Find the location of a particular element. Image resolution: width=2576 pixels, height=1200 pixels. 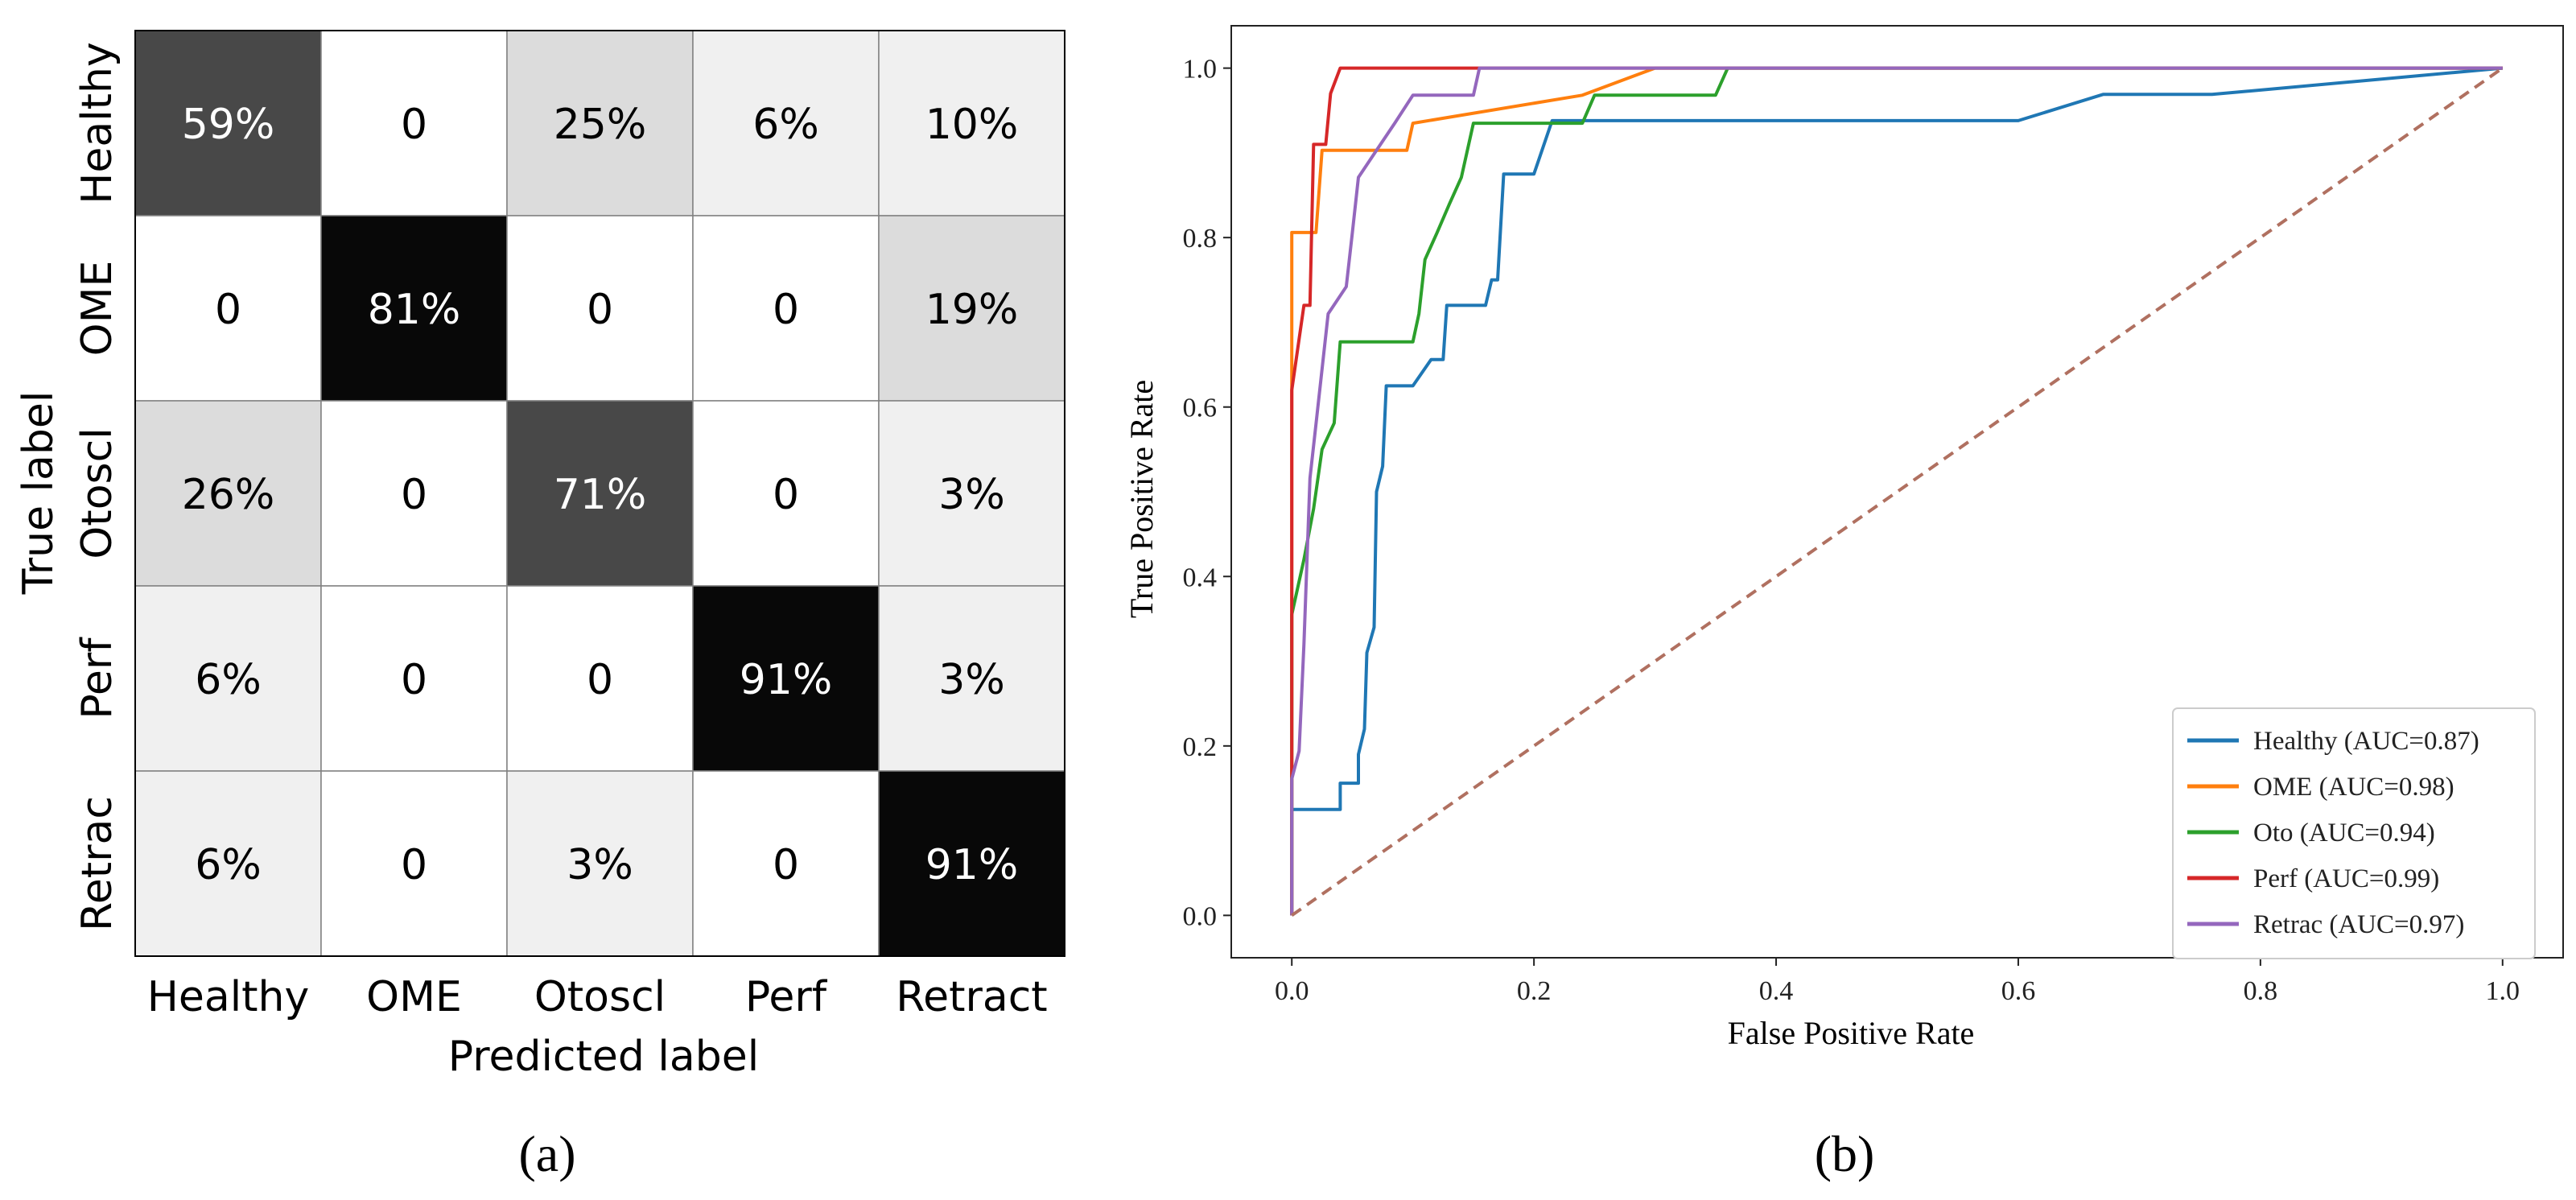

cm-xlabel: Predicted label is located at coordinates (603, 1057).